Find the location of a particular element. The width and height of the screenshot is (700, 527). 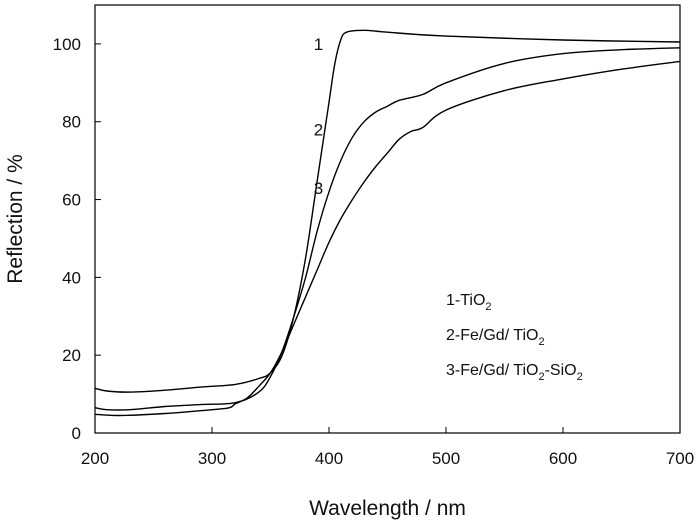

curve-number-label: 3 is located at coordinates (318, 188).